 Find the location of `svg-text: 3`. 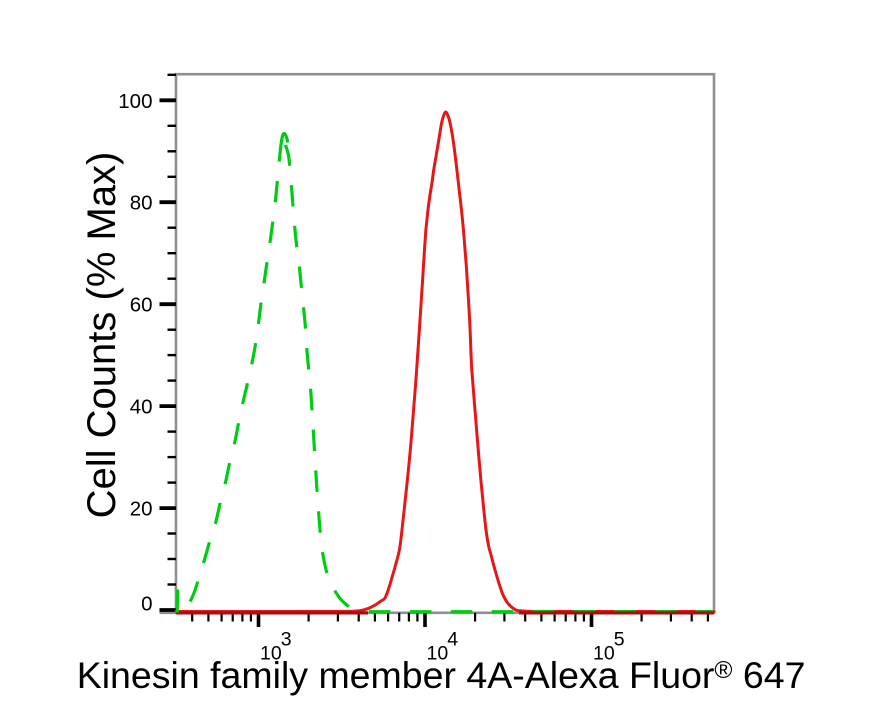

svg-text: 3 is located at coordinates (286, 640).